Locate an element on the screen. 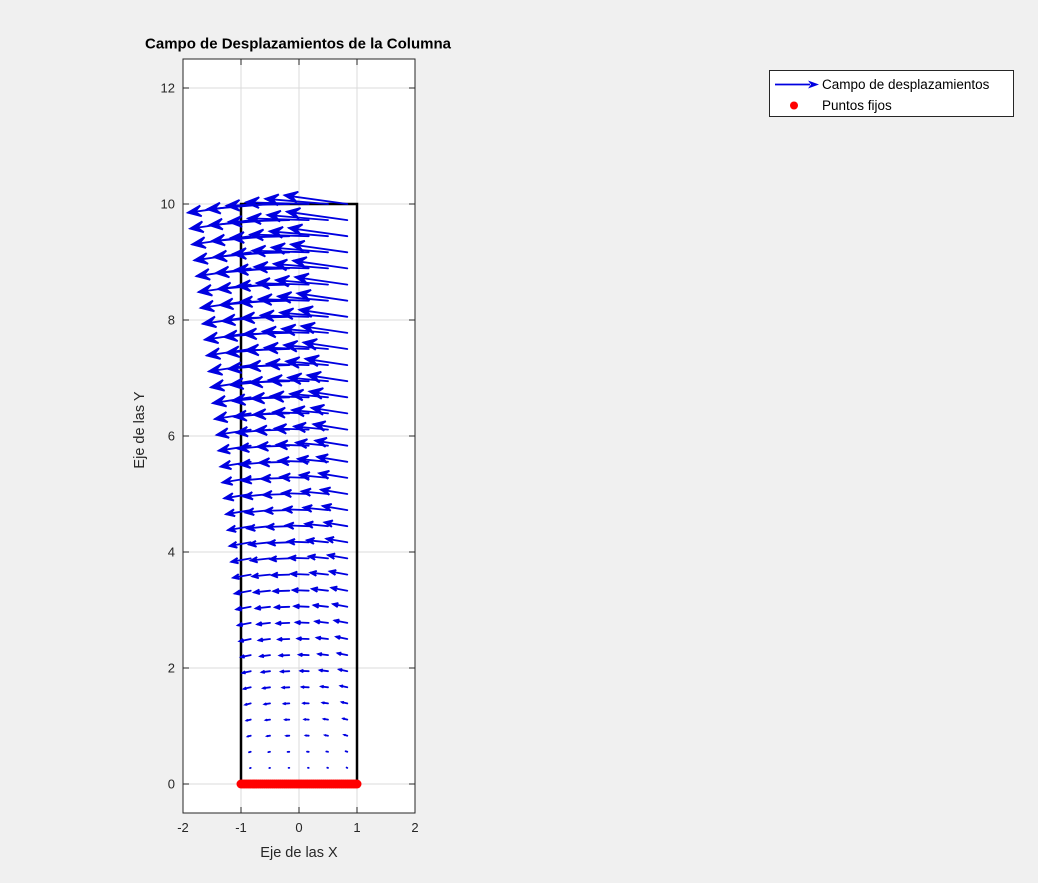  fixed-points is located at coordinates (299, 784).